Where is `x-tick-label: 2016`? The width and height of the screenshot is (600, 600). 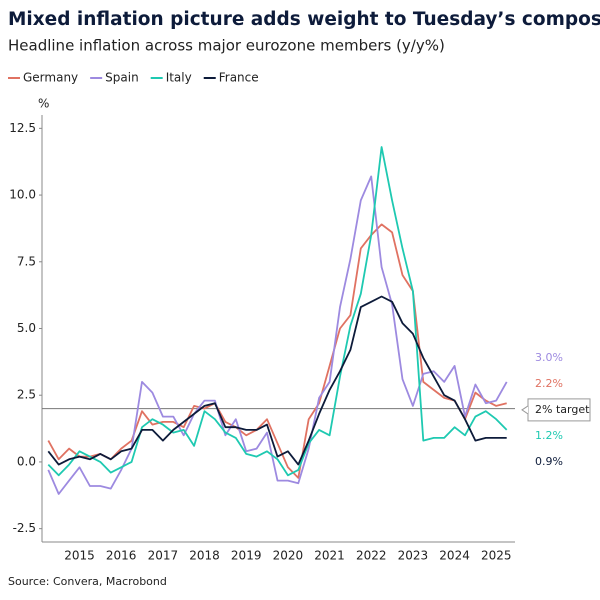
x-tick-label: 2016 is located at coordinates (121, 556).